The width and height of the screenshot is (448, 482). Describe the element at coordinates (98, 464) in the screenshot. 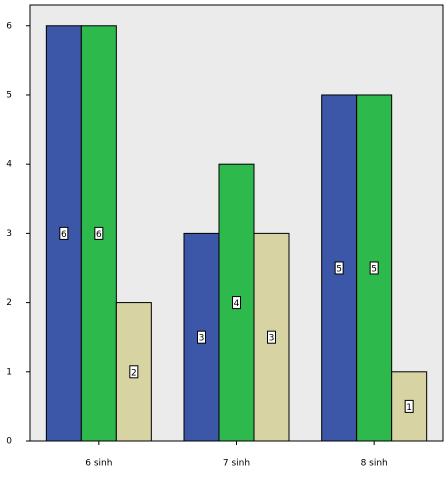

I see `x-tick-label: 6 sinh` at that location.